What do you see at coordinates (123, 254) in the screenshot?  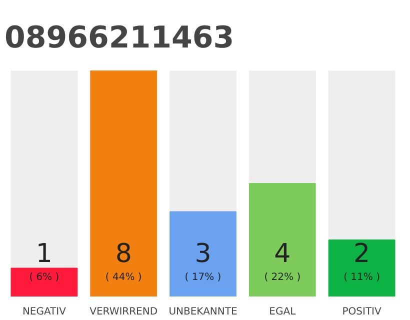 I see `data-label: 8` at bounding box center [123, 254].